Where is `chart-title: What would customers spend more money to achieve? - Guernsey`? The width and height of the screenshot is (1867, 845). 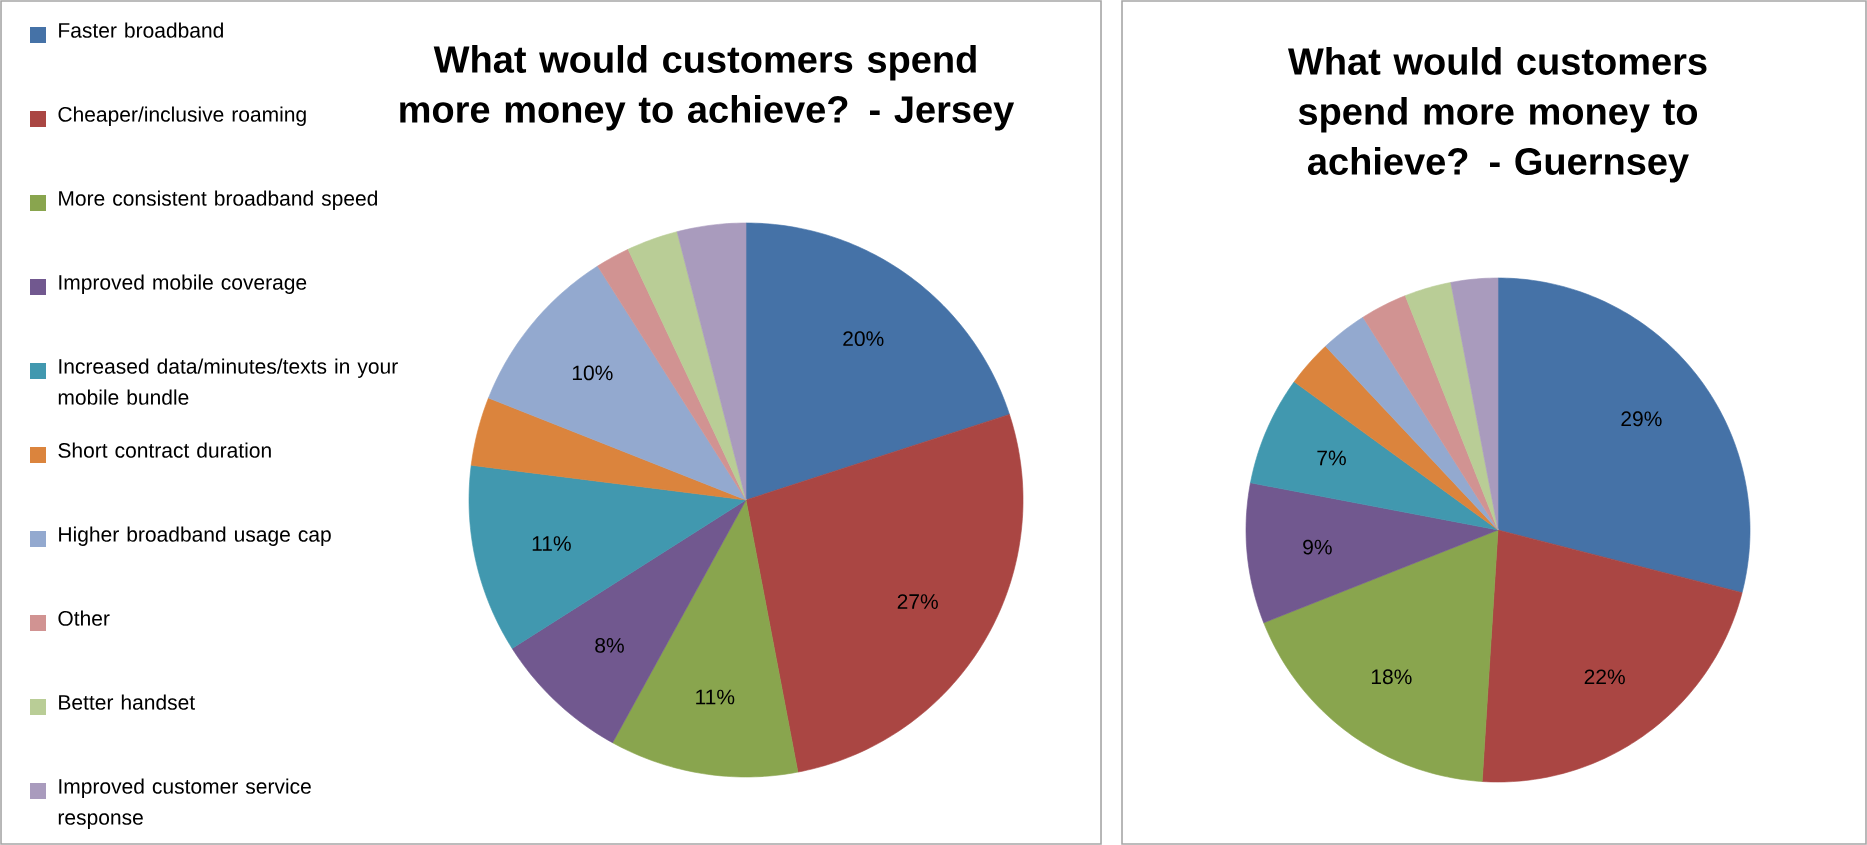 chart-title: What would customers spend more money to achieve? - Guernsey is located at coordinates (1497, 115).